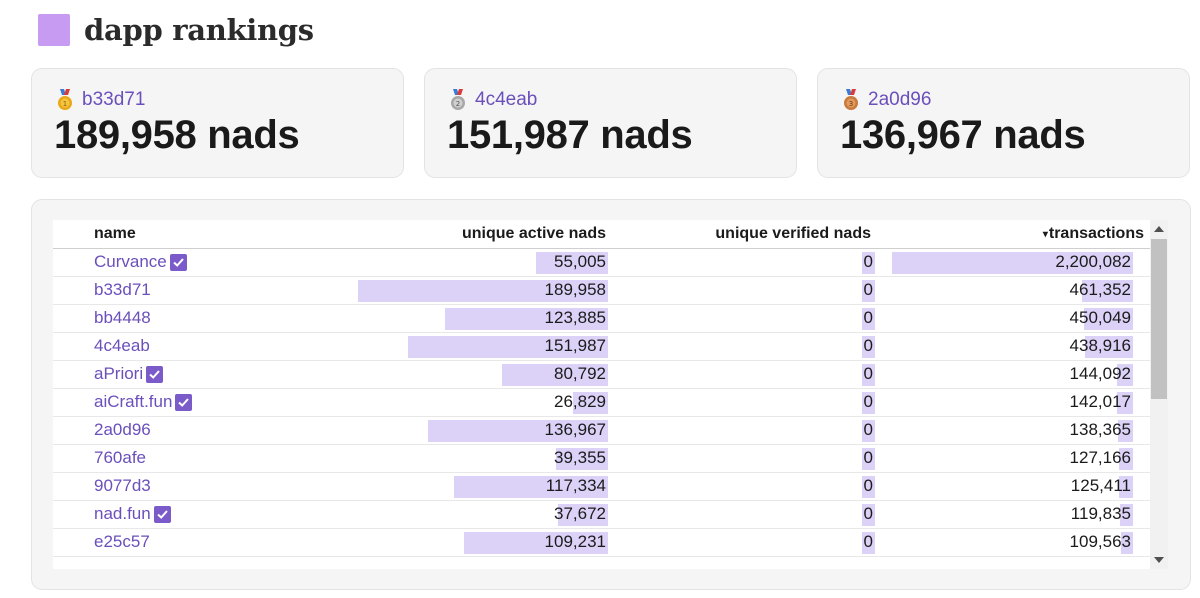  What do you see at coordinates (205, 542) in the screenshot?
I see `cell-name: e25c57` at bounding box center [205, 542].